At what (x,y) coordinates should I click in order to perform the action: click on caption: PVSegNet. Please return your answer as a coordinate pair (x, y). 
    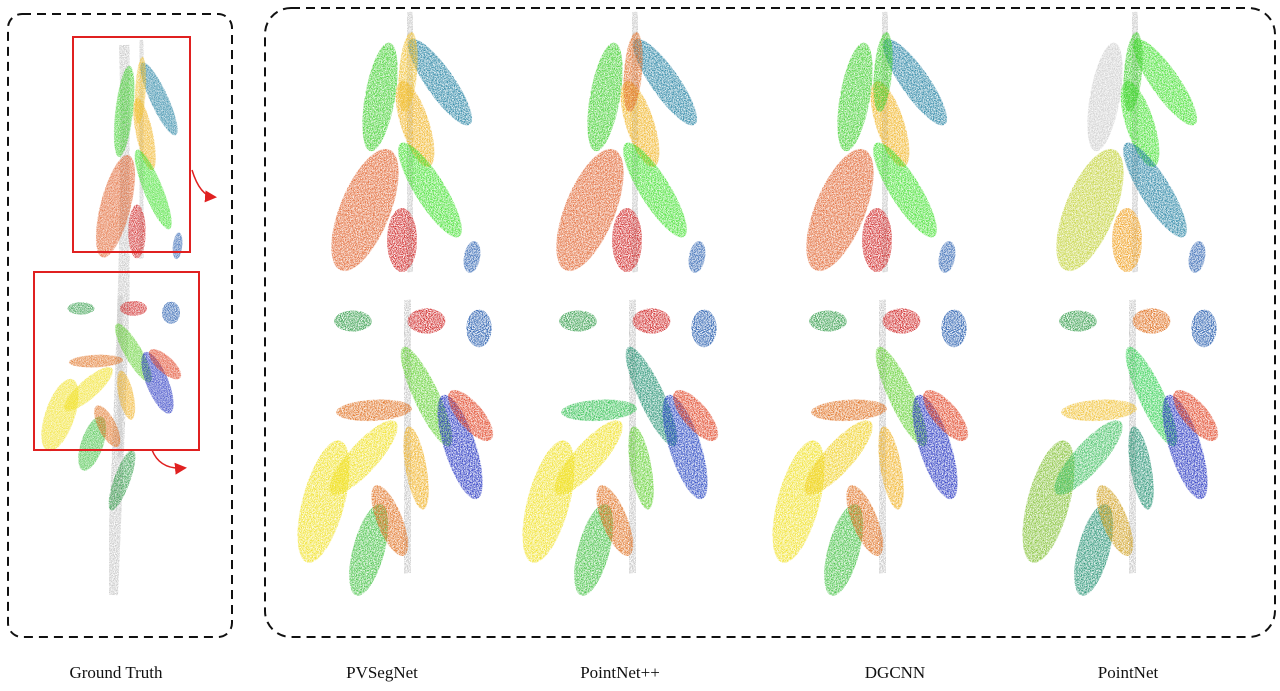
    Looking at the image, I should click on (382, 672).